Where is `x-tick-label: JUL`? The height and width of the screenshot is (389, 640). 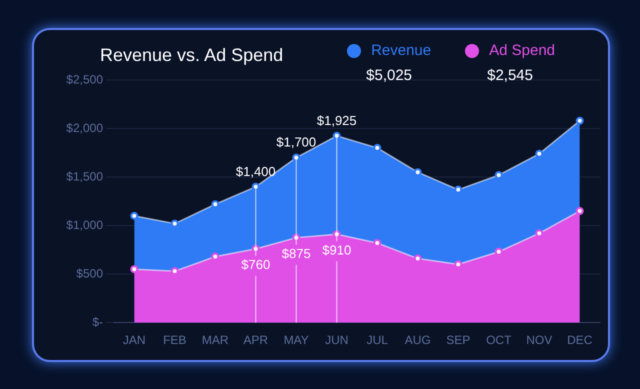 x-tick-label: JUL is located at coordinates (377, 340).